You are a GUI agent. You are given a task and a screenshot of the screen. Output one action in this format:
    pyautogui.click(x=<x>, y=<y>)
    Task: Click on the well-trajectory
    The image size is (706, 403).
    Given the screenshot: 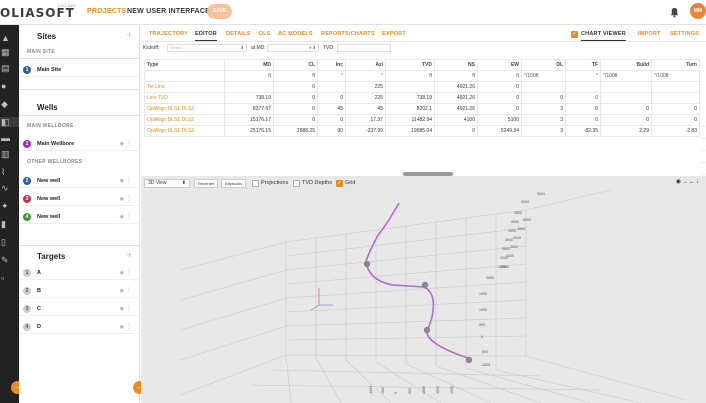 What is the action you would take?
    pyautogui.click(x=417, y=280)
    